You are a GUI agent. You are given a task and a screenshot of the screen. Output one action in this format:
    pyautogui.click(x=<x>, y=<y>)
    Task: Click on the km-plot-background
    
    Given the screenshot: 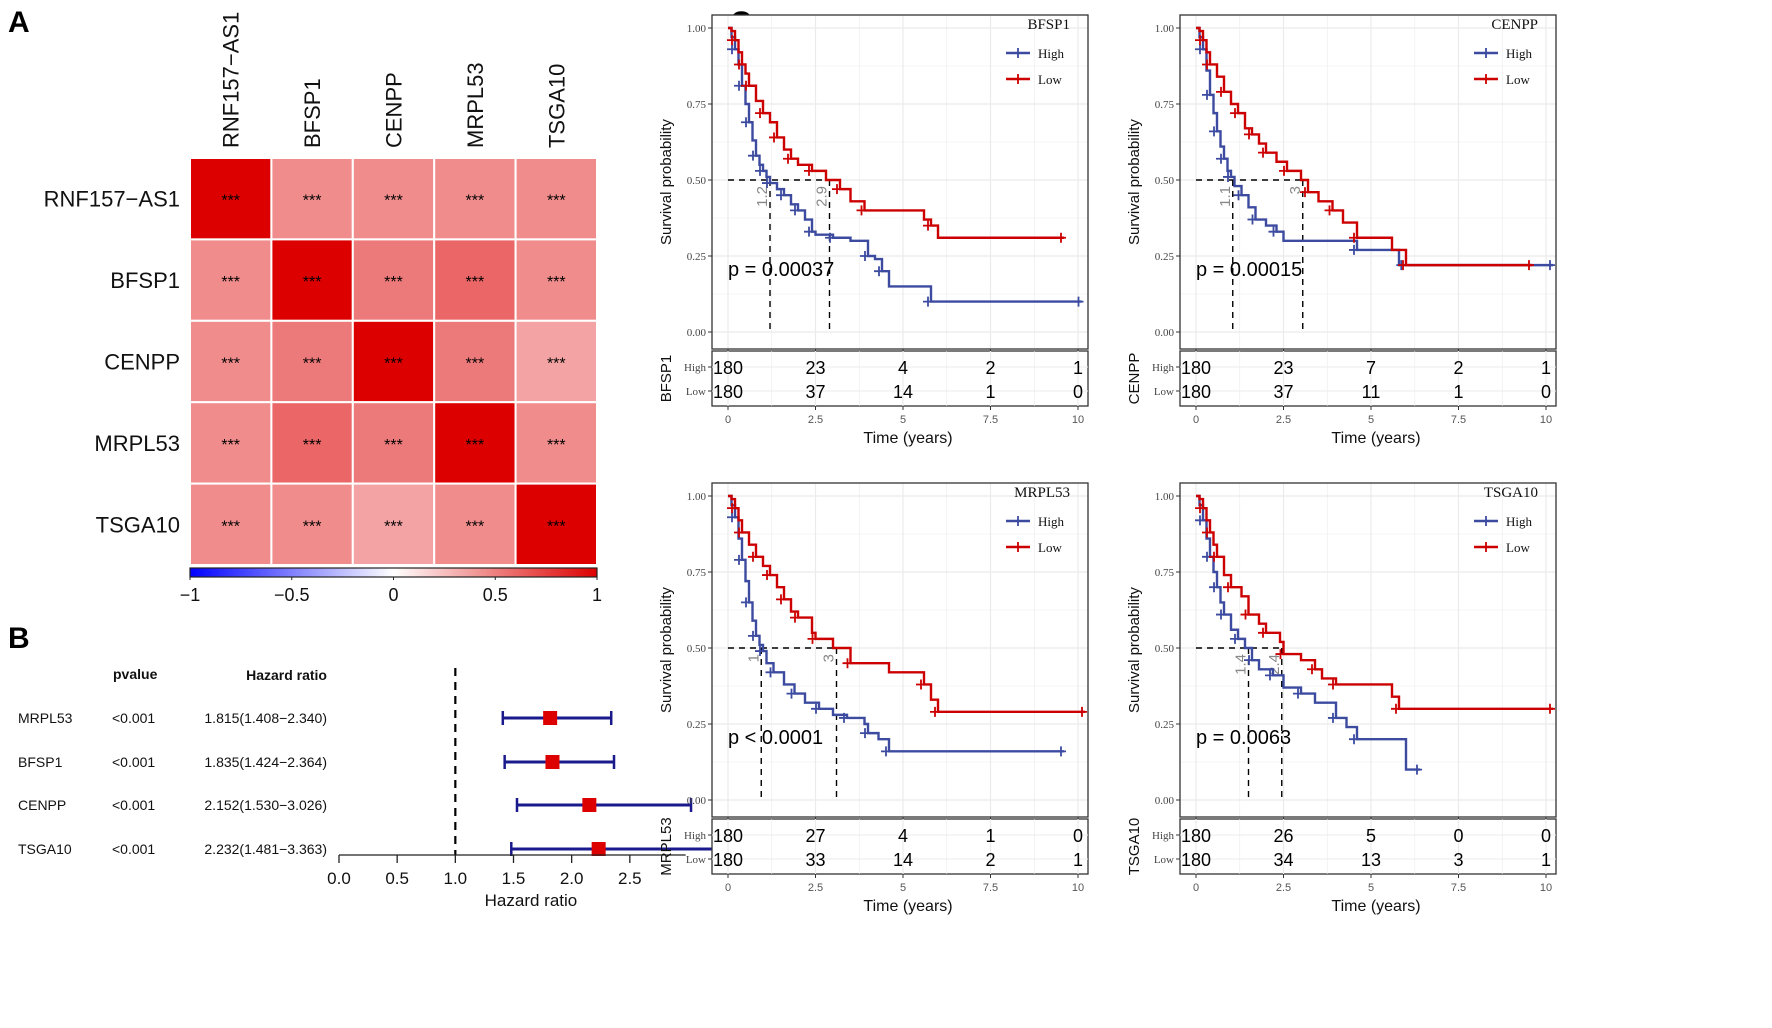 What is the action you would take?
    pyautogui.click(x=1368, y=182)
    